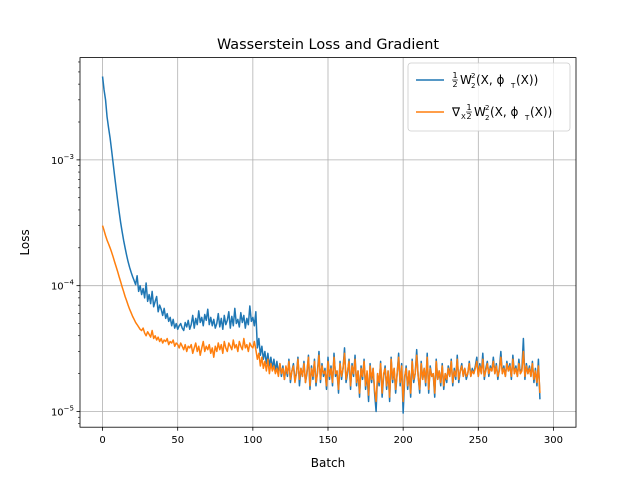 The image size is (640, 480). What do you see at coordinates (69, 408) in the screenshot?
I see `y-tick-exponent: −5` at bounding box center [69, 408].